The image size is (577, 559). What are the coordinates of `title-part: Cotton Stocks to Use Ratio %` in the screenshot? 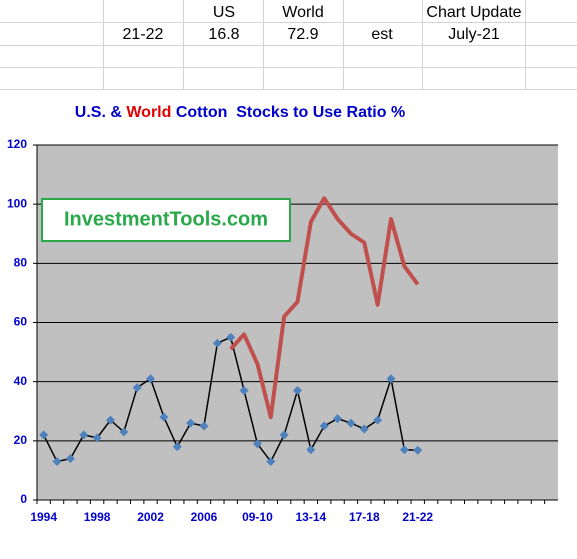 It's located at (288, 112).